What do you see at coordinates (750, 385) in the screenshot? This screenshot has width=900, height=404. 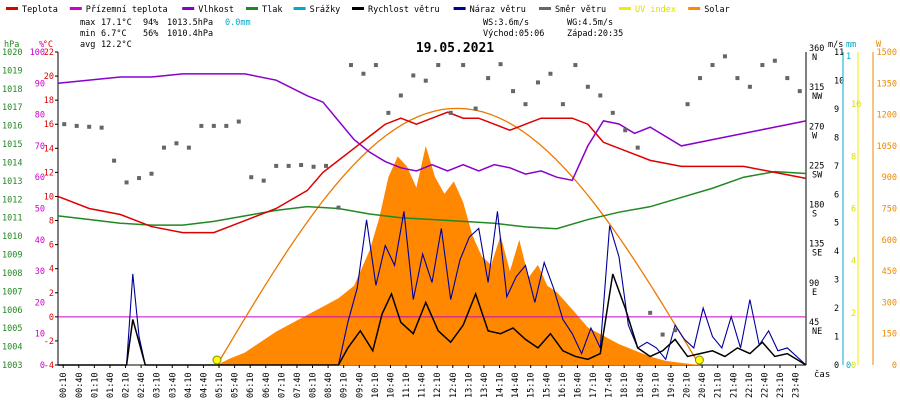 I see `x-tick-label: 22:10` at bounding box center [750, 385].